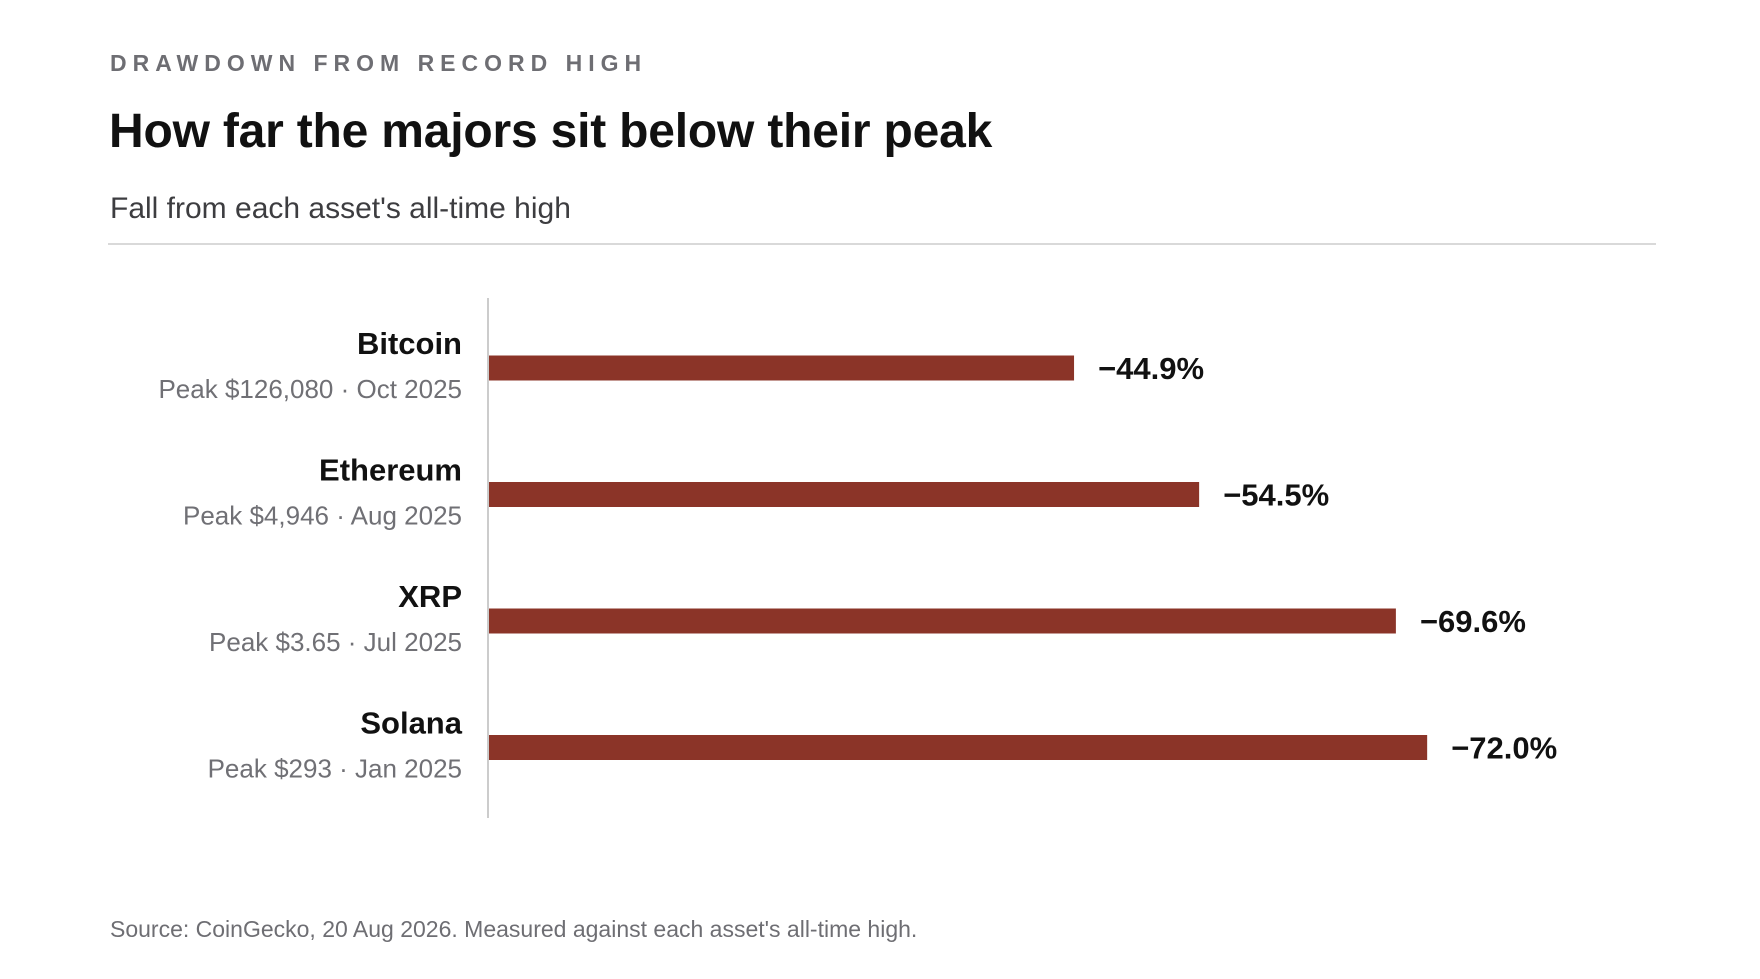  What do you see at coordinates (379, 63) in the screenshot?
I see `chart-kicker: DRAWDOWN FROM RECORD HIGH` at bounding box center [379, 63].